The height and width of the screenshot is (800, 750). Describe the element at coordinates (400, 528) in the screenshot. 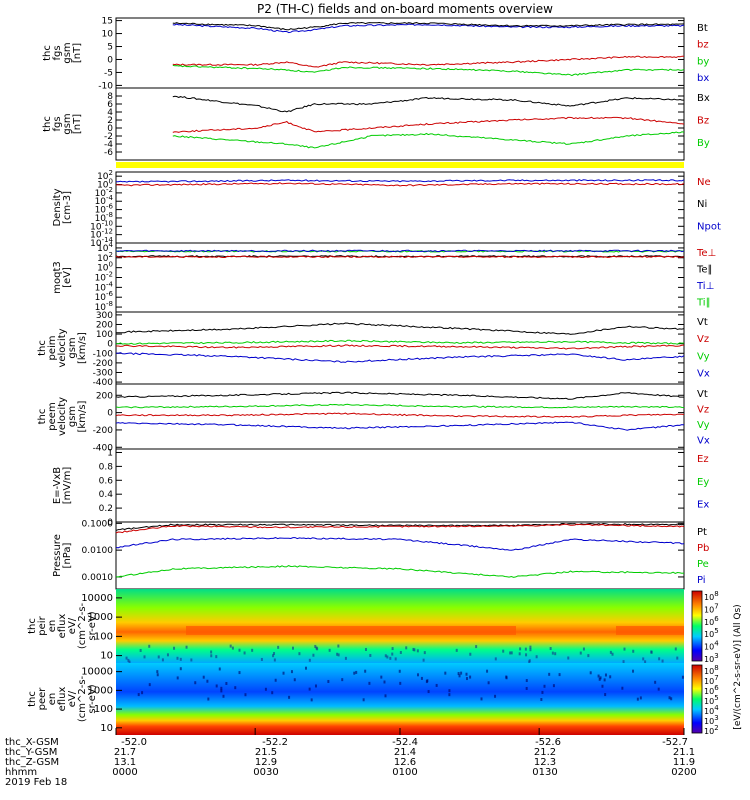

I see `series-line-Pb` at that location.